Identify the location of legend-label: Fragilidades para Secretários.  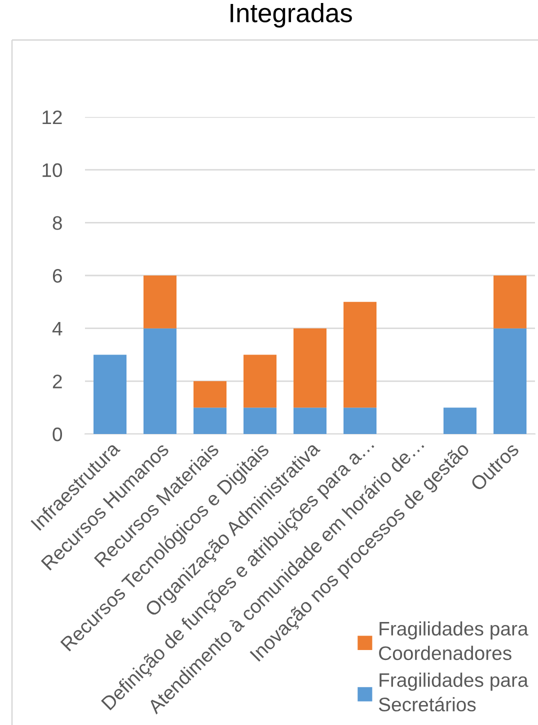
(453, 692).